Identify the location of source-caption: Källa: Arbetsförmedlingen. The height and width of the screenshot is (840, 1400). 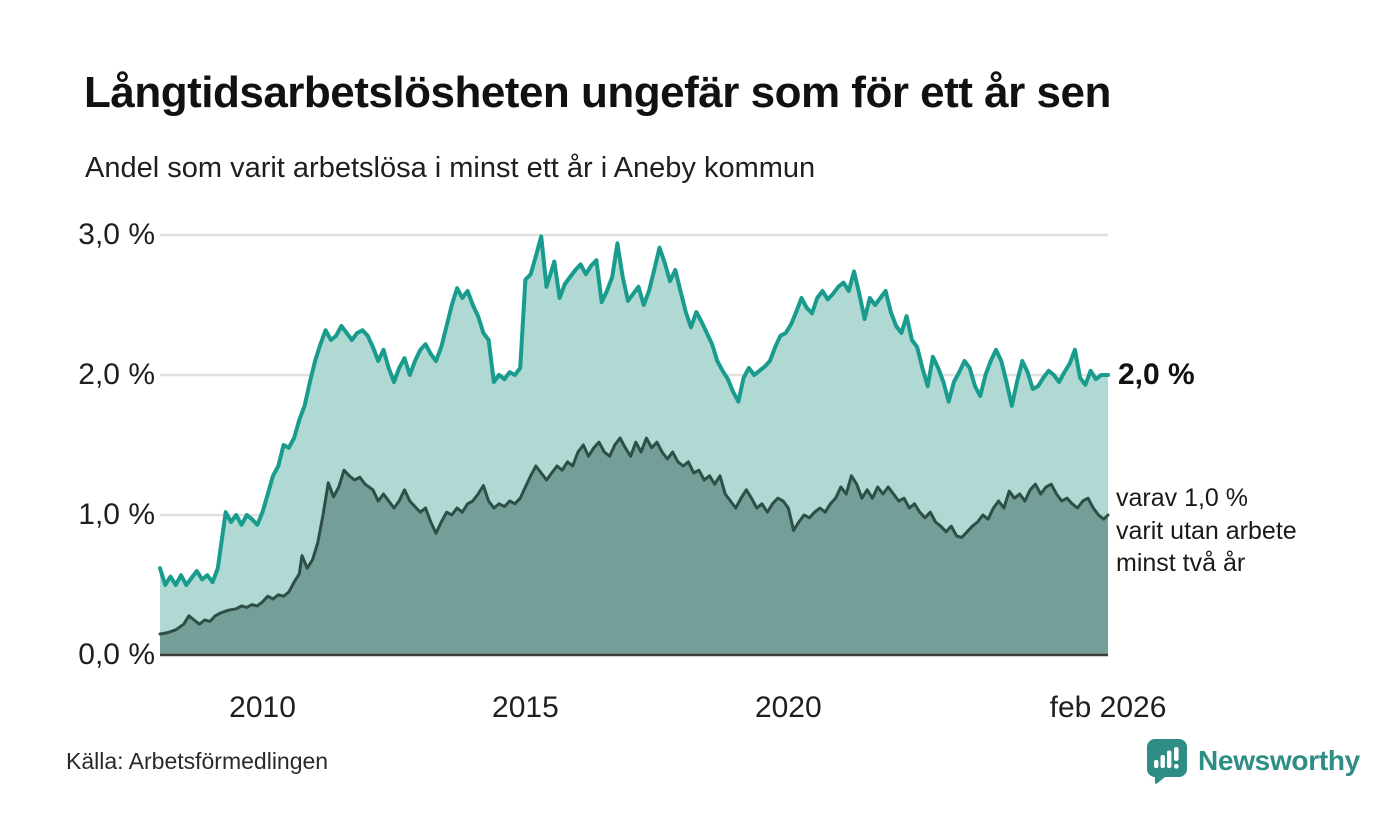
(197, 761).